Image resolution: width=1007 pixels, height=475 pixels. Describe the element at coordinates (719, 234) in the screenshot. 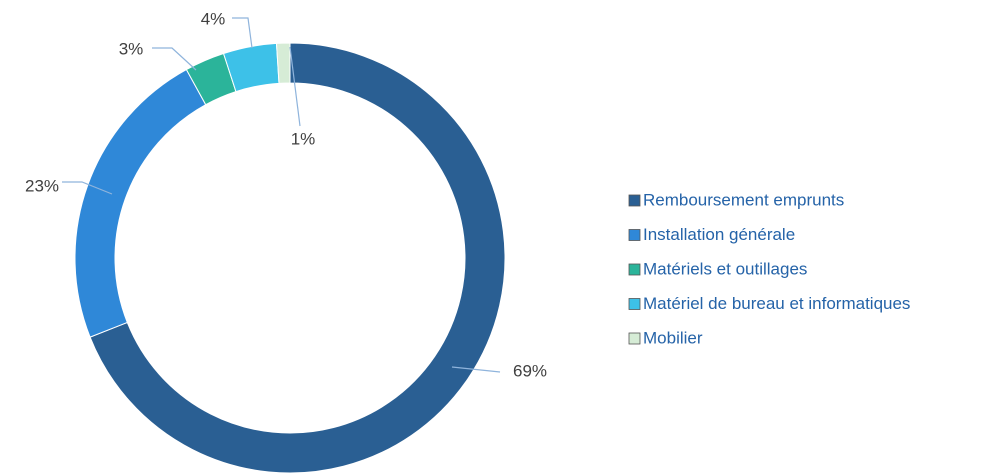

I see `legend-label: Installation générale` at that location.